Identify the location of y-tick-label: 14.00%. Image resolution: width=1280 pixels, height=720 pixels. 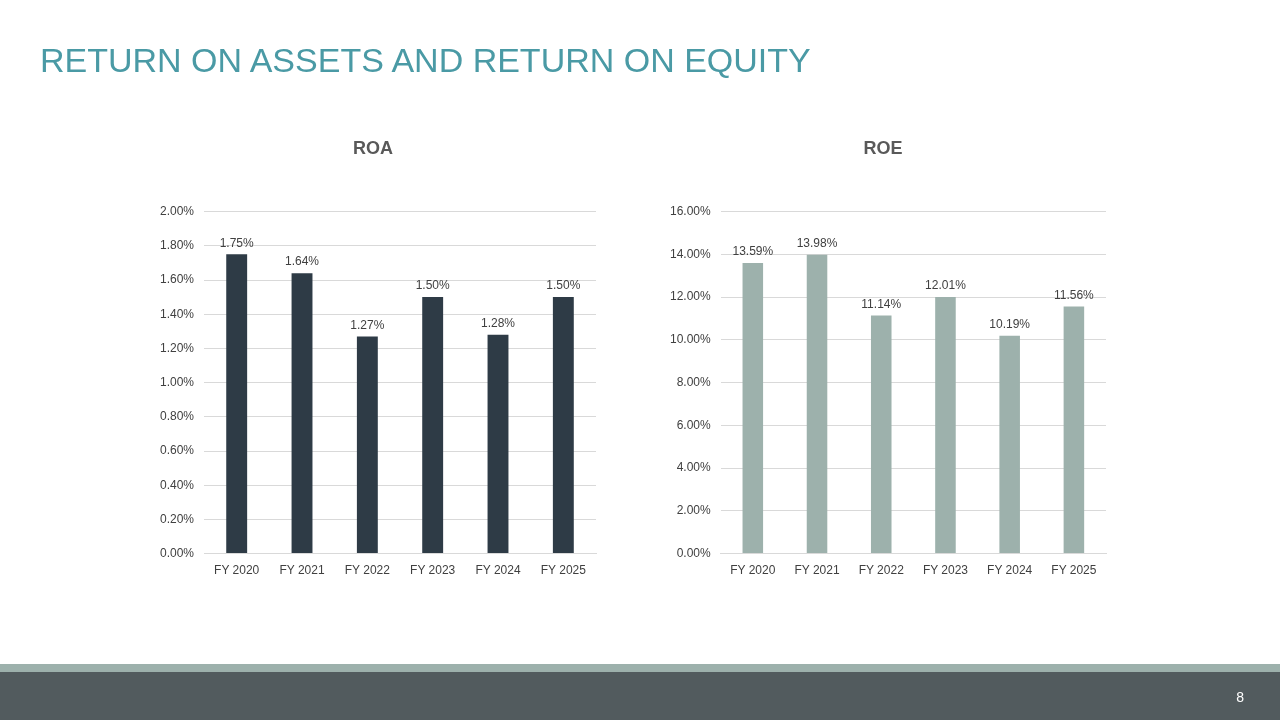
(691, 253).